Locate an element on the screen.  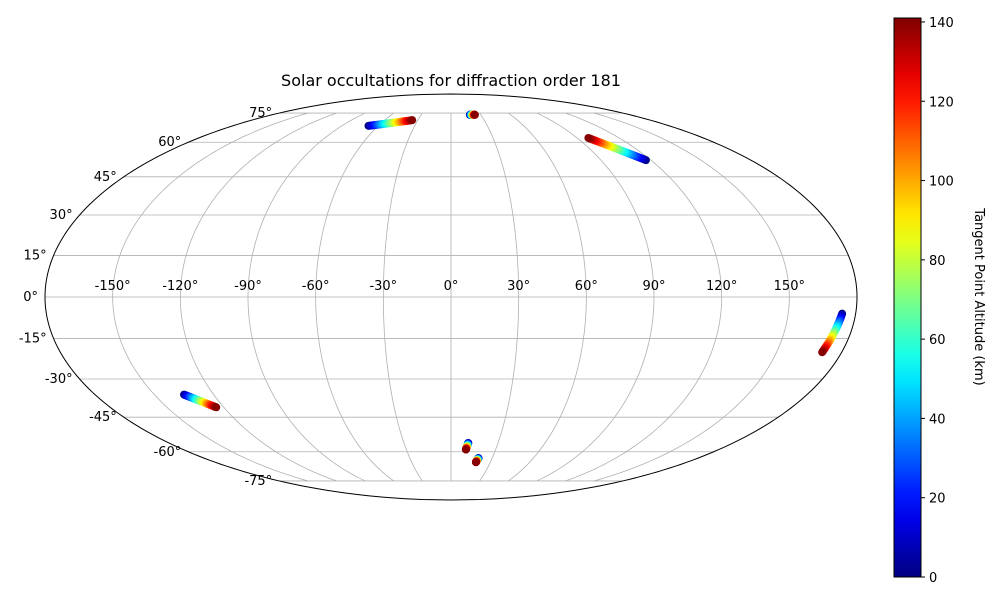
colorbar-tick-label: 100 is located at coordinates (941, 182).